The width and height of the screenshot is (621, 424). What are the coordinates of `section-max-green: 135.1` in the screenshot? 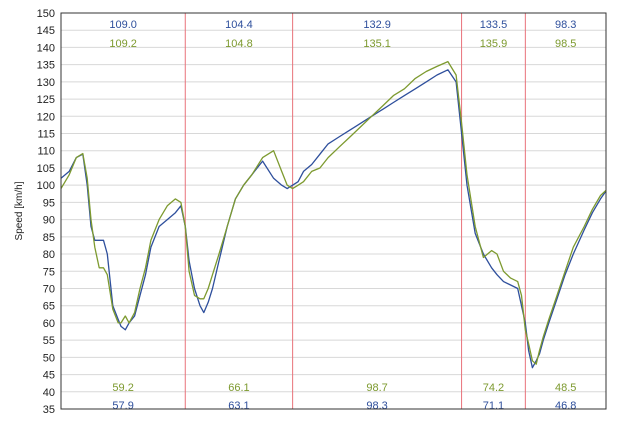 It's located at (377, 44).